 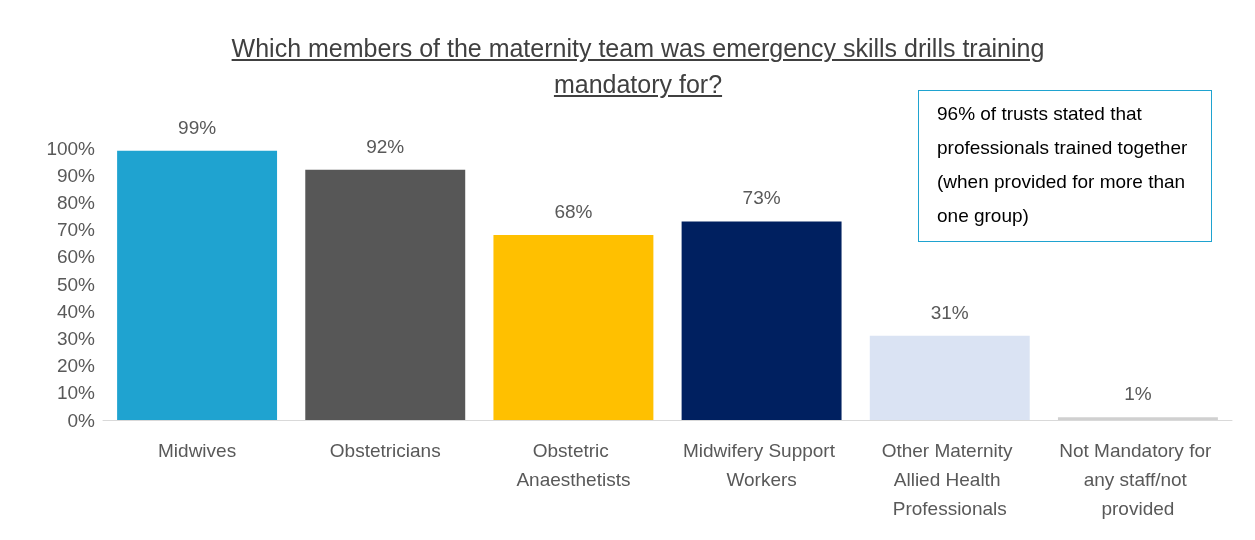 I want to click on x-tick-label: Other Maternity Allied Health Professionals, so click(x=949, y=479).